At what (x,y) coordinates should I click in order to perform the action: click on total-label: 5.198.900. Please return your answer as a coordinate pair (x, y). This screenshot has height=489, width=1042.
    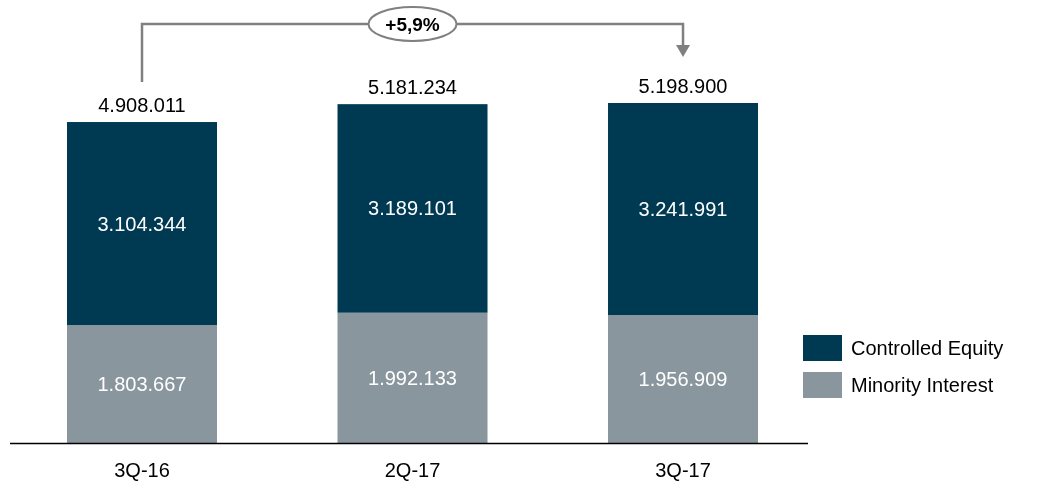
    Looking at the image, I should click on (683, 86).